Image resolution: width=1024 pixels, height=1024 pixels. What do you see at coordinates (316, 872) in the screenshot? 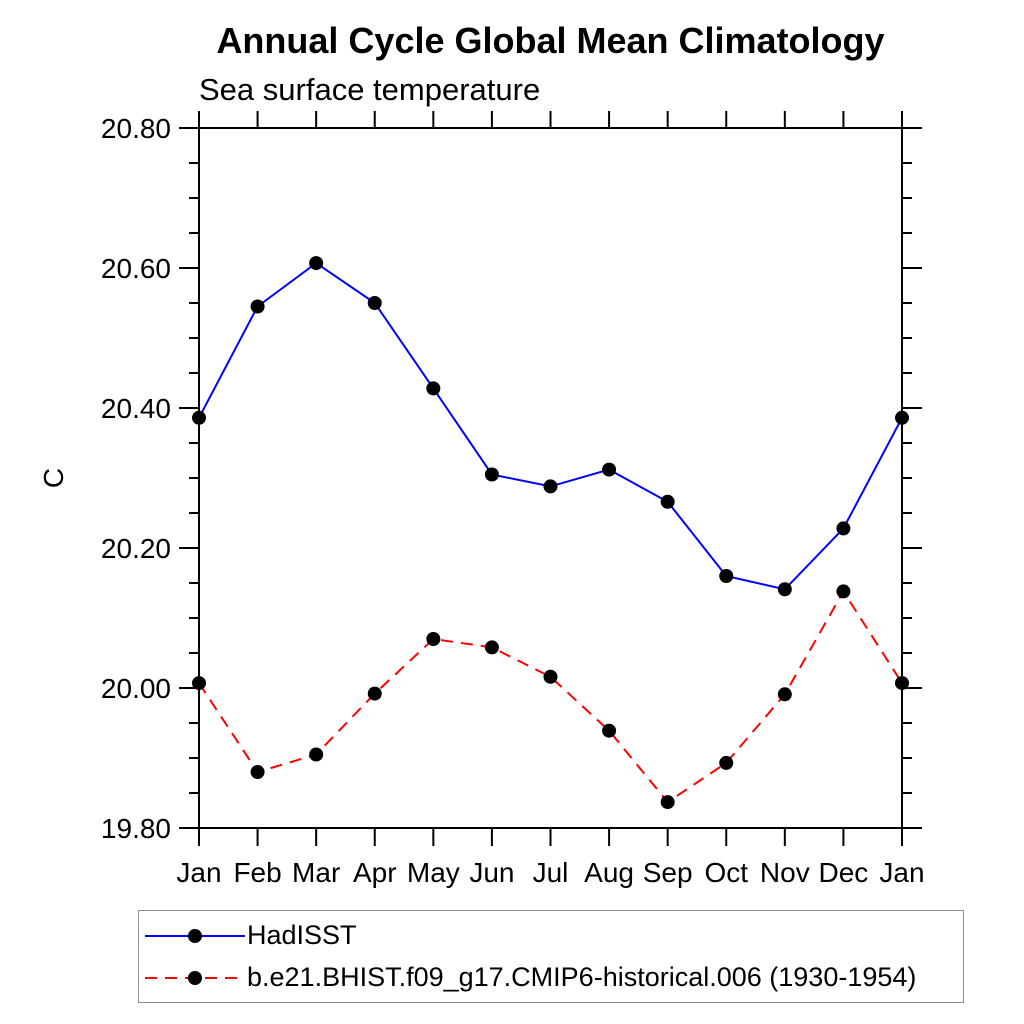
I see `x-tick-label: Mar` at bounding box center [316, 872].